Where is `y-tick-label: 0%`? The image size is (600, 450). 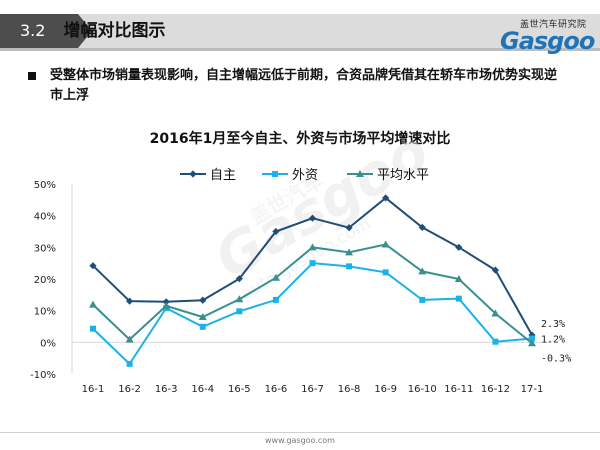 y-tick-label: 0% is located at coordinates (48, 343).